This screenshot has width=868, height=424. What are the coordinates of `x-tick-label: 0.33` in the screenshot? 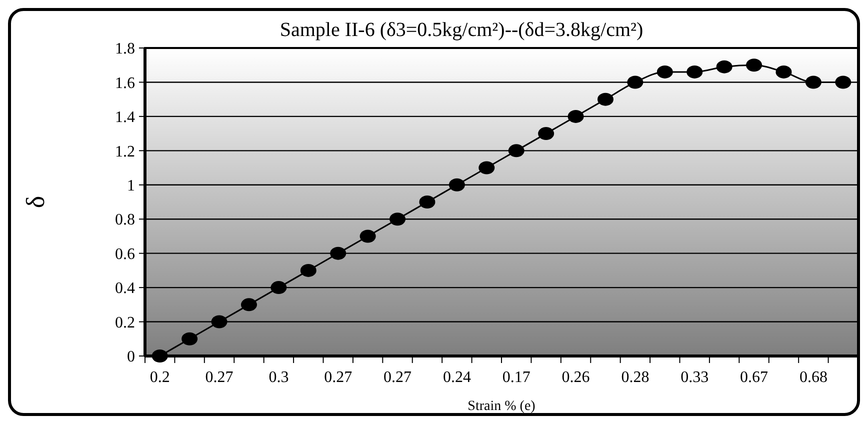 It's located at (694, 377).